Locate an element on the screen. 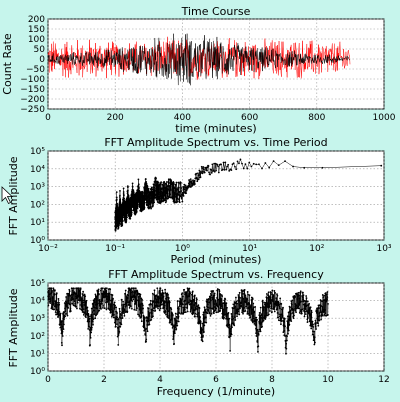 The height and width of the screenshot is (402, 400). y-tick-label: 50 is located at coordinates (40, 50).